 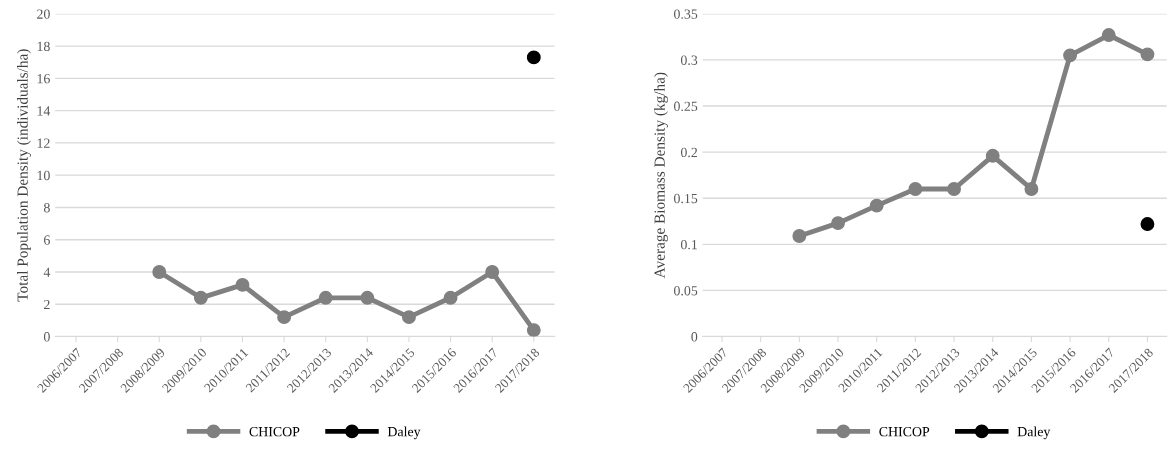 What do you see at coordinates (686, 291) in the screenshot?
I see `y-tick-label: 0.05` at bounding box center [686, 291].